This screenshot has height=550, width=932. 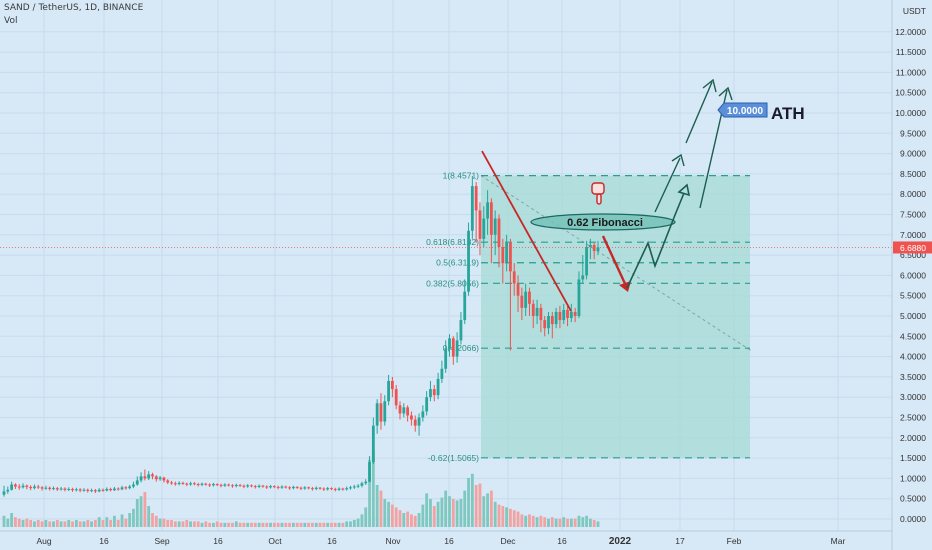 I want to click on volume-bars, so click(x=301, y=488).